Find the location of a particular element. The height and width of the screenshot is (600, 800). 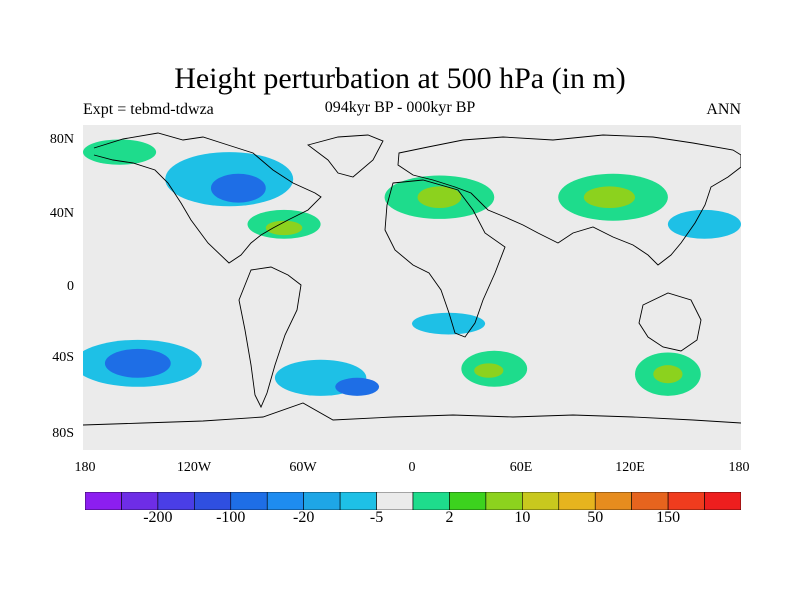

colorbar-label: 150 is located at coordinates (668, 517).